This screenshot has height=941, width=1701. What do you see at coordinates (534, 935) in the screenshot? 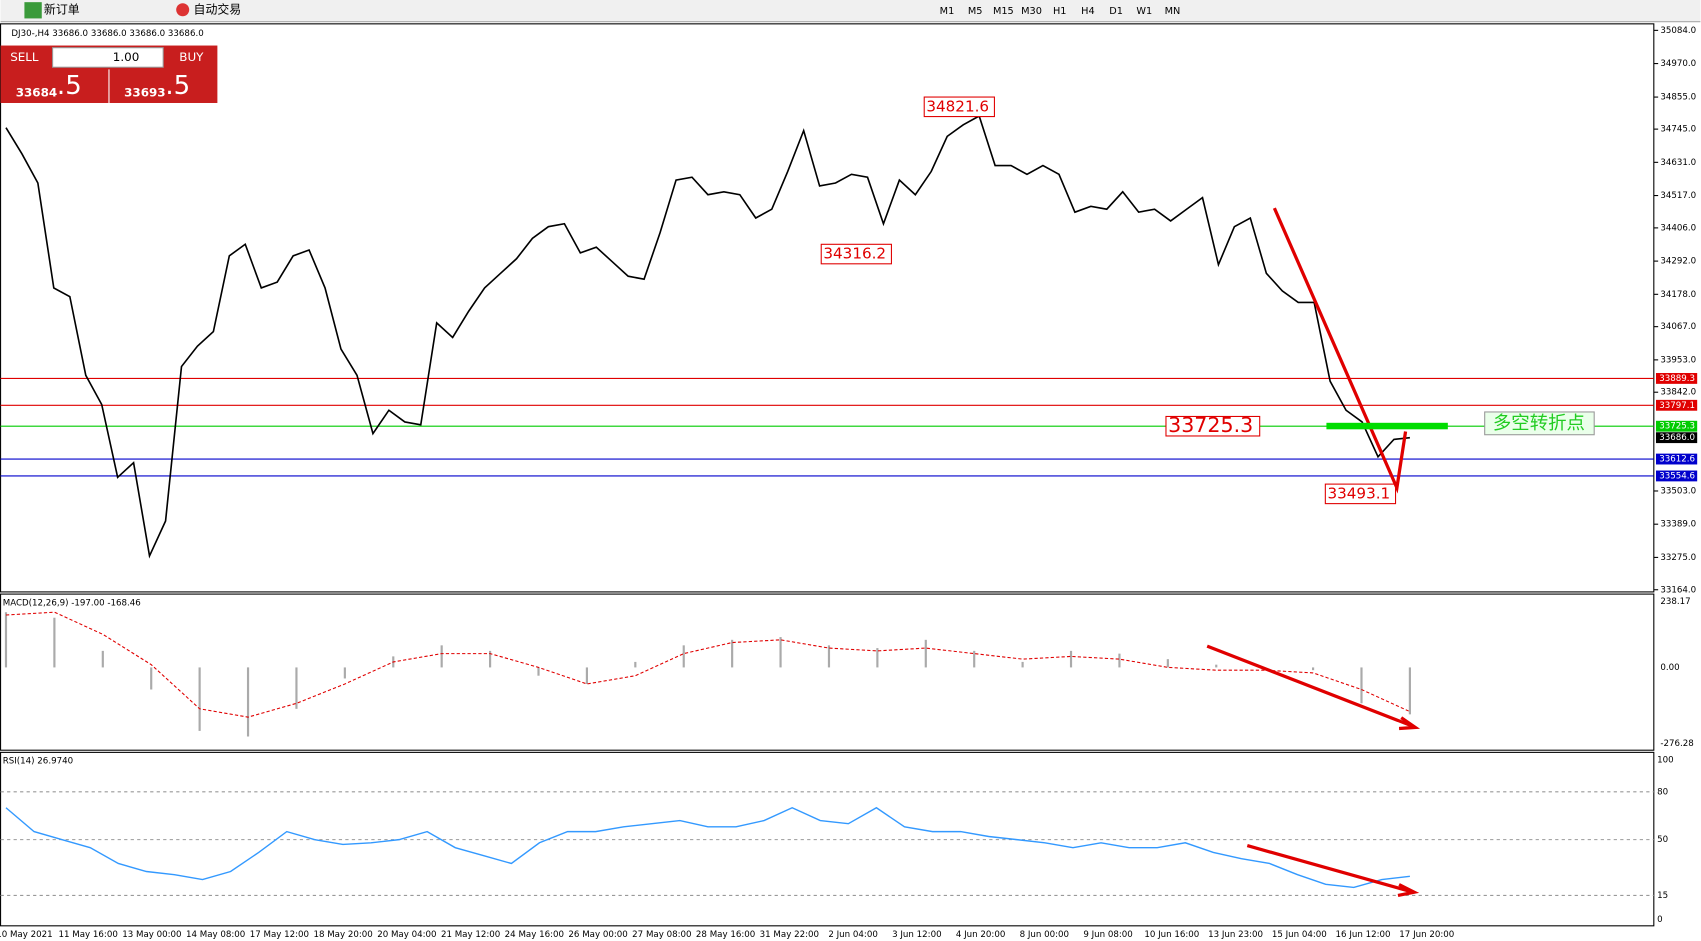
I see `x-tick-label: 24 May 16:00` at bounding box center [534, 935].